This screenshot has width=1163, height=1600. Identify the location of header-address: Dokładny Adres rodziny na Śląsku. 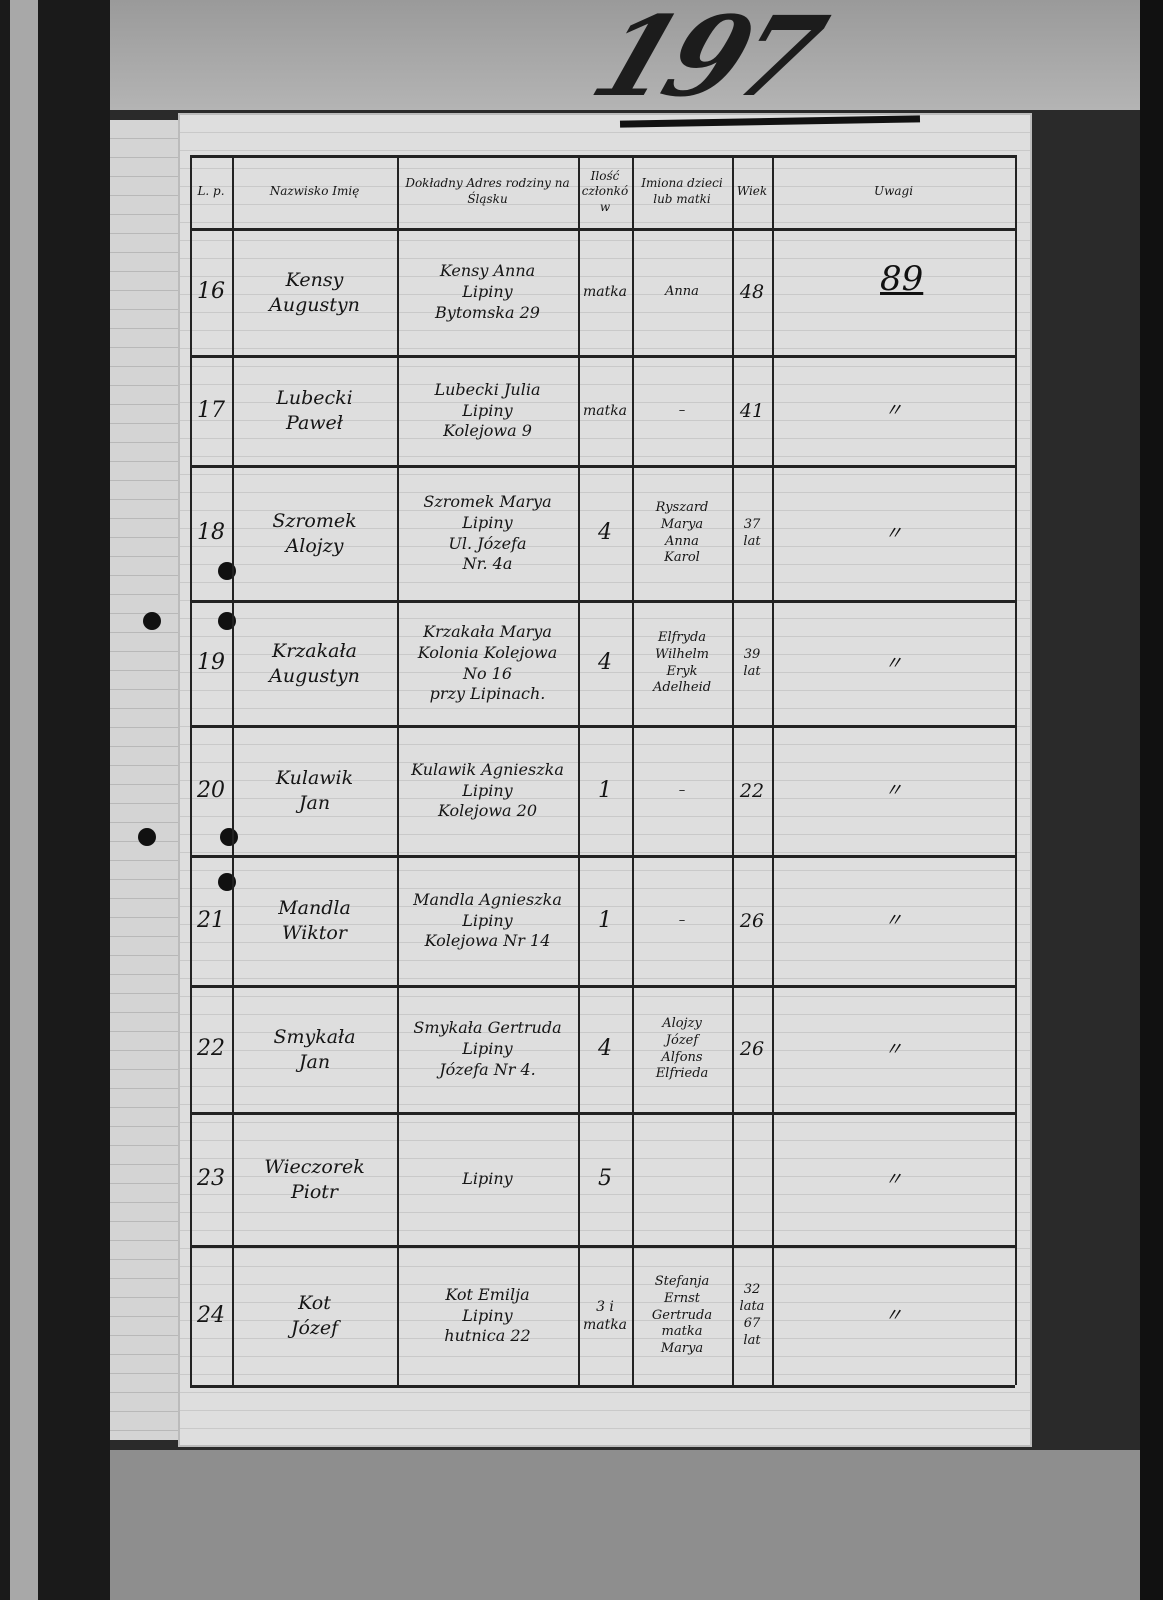
(487, 191).